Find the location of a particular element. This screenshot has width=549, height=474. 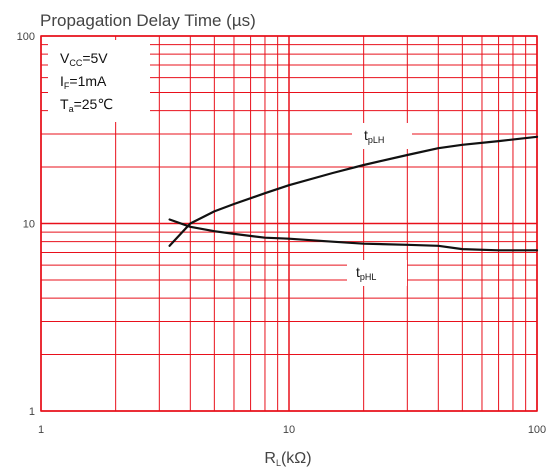

condition-ta-value: =25℃ is located at coordinates (93, 104).